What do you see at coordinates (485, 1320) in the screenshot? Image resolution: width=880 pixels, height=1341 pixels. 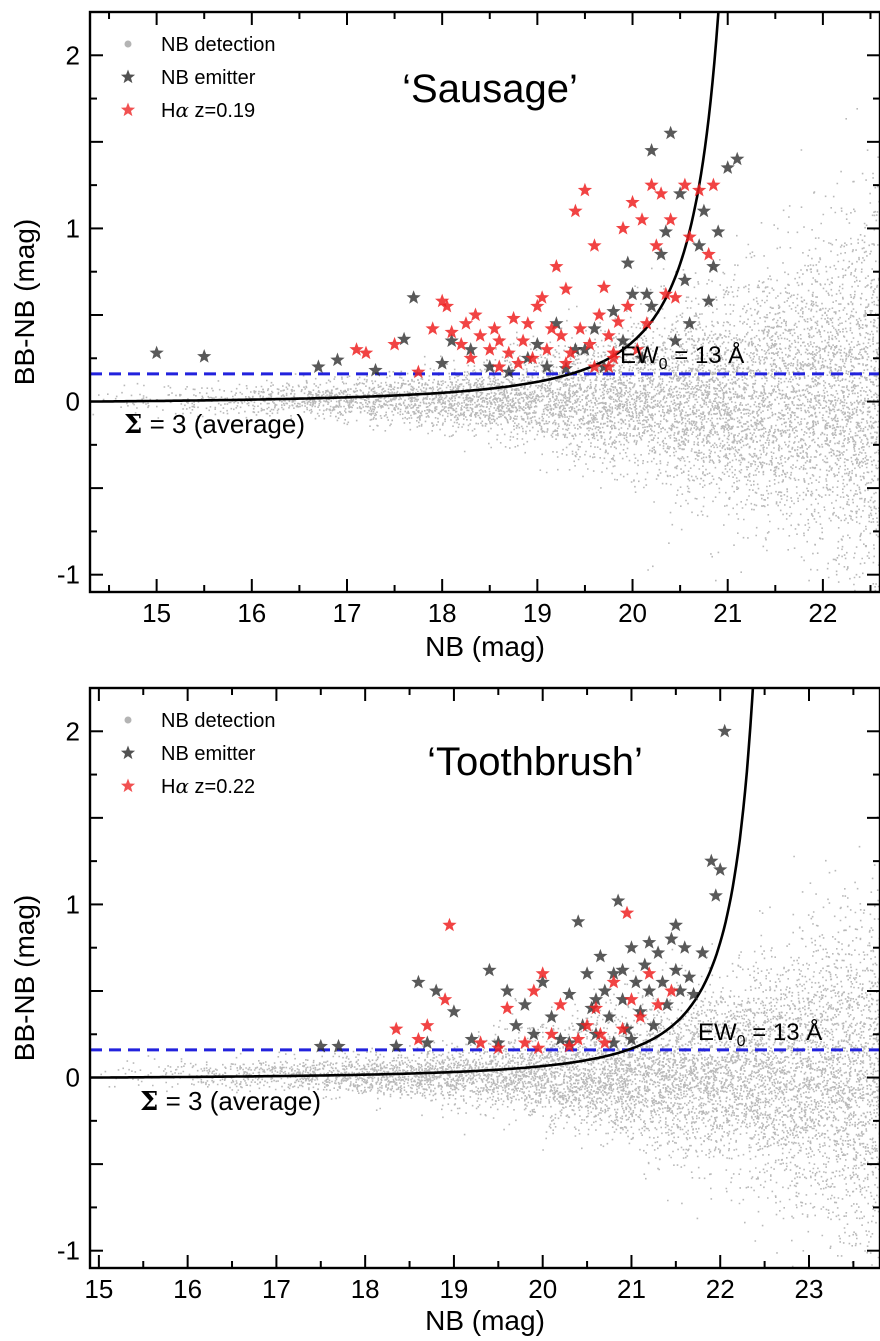 I see `x-axis-label: NB (mag)` at bounding box center [485, 1320].